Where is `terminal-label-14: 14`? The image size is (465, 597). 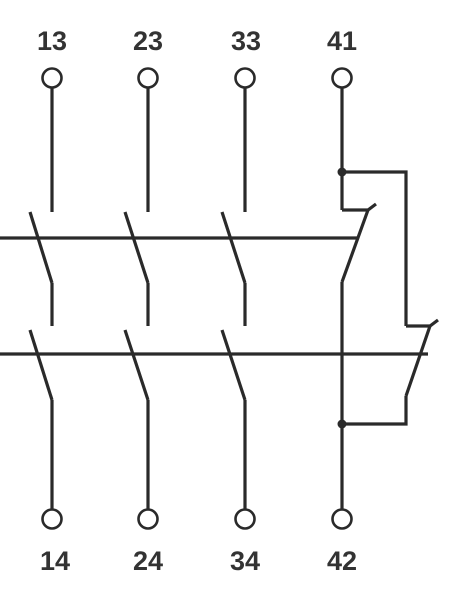
terminal-label-14: 14 is located at coordinates (55, 561).